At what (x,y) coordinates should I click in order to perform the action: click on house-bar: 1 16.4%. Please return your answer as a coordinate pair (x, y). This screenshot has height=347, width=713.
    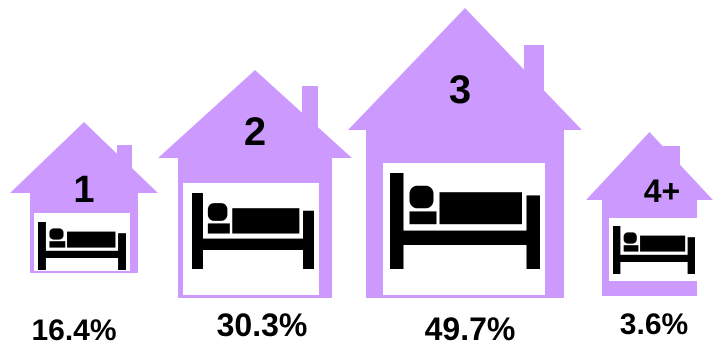
    Looking at the image, I should click on (84, 234).